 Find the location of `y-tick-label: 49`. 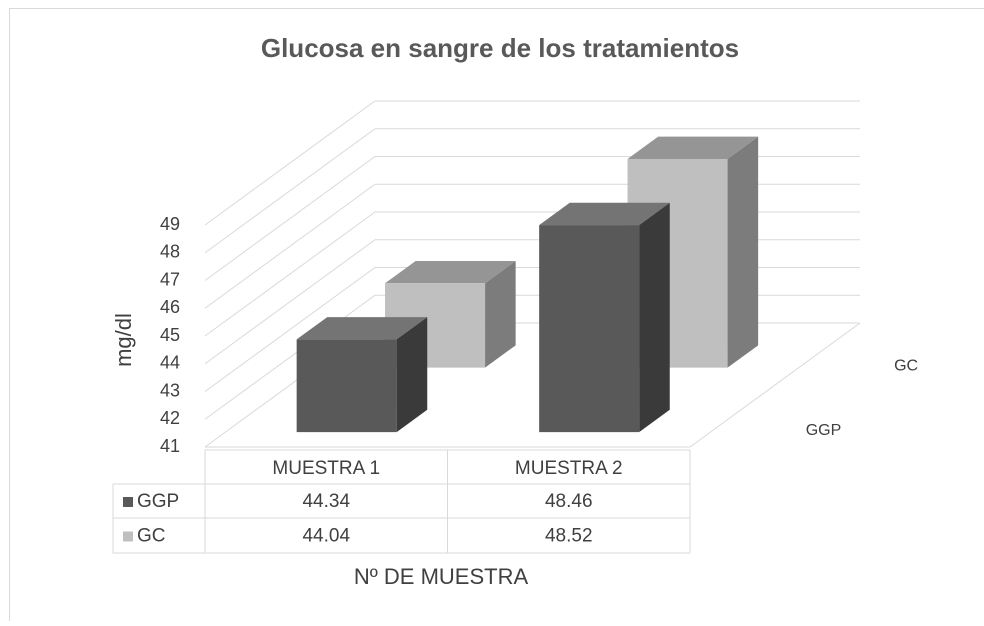

y-tick-label: 49 is located at coordinates (170, 224).